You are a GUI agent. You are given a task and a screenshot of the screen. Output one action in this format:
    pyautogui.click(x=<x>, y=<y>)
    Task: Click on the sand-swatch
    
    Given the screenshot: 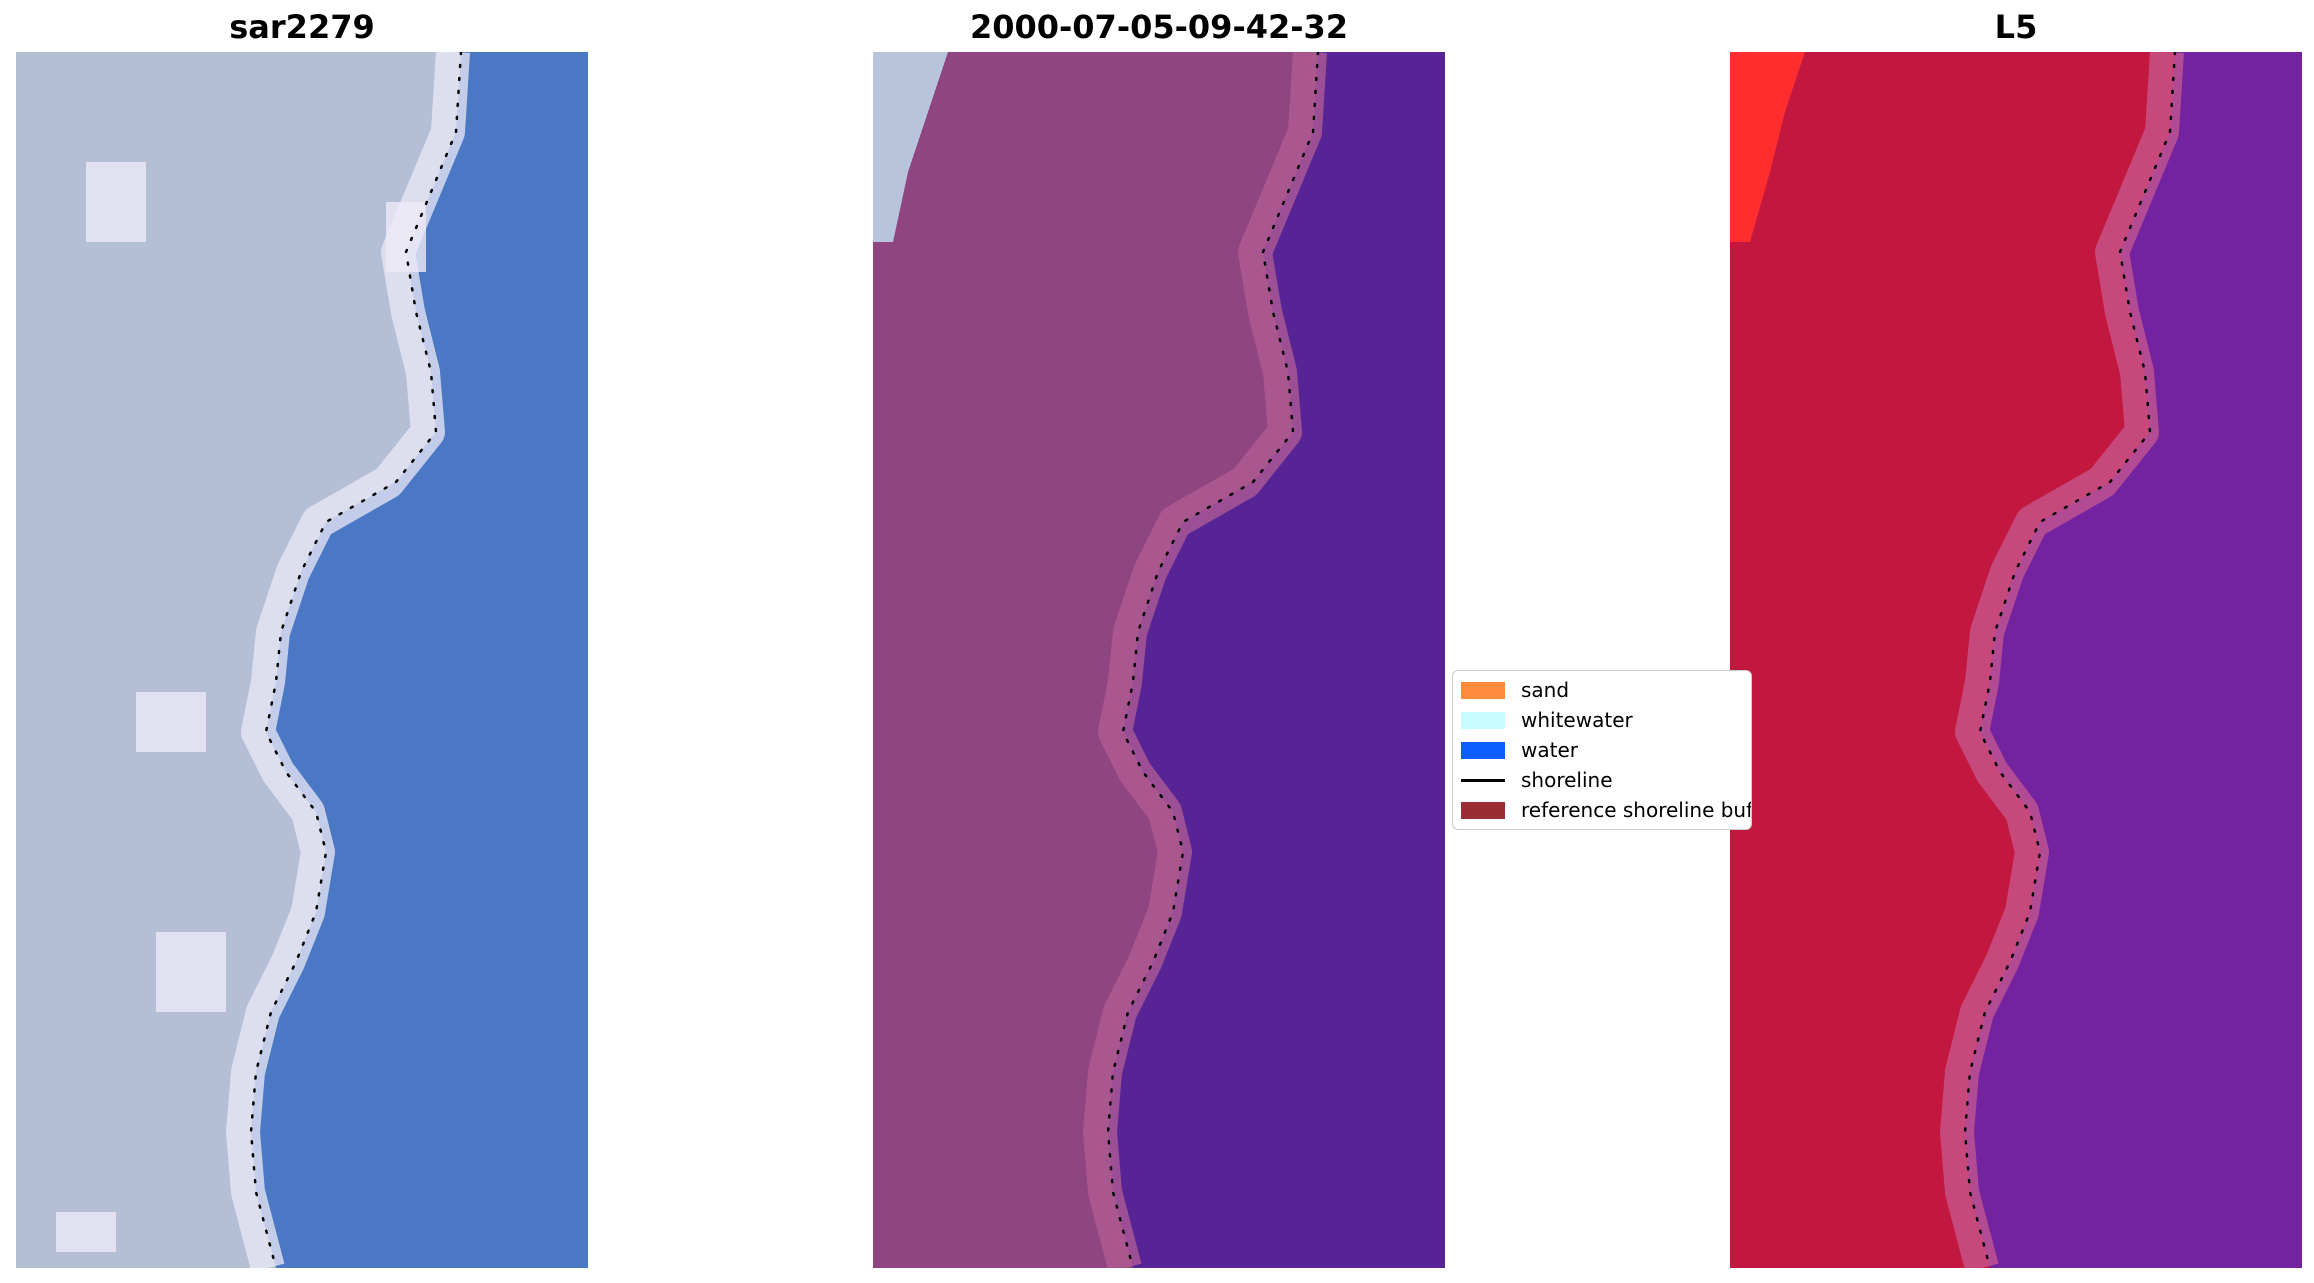 What is the action you would take?
    pyautogui.click(x=1483, y=690)
    